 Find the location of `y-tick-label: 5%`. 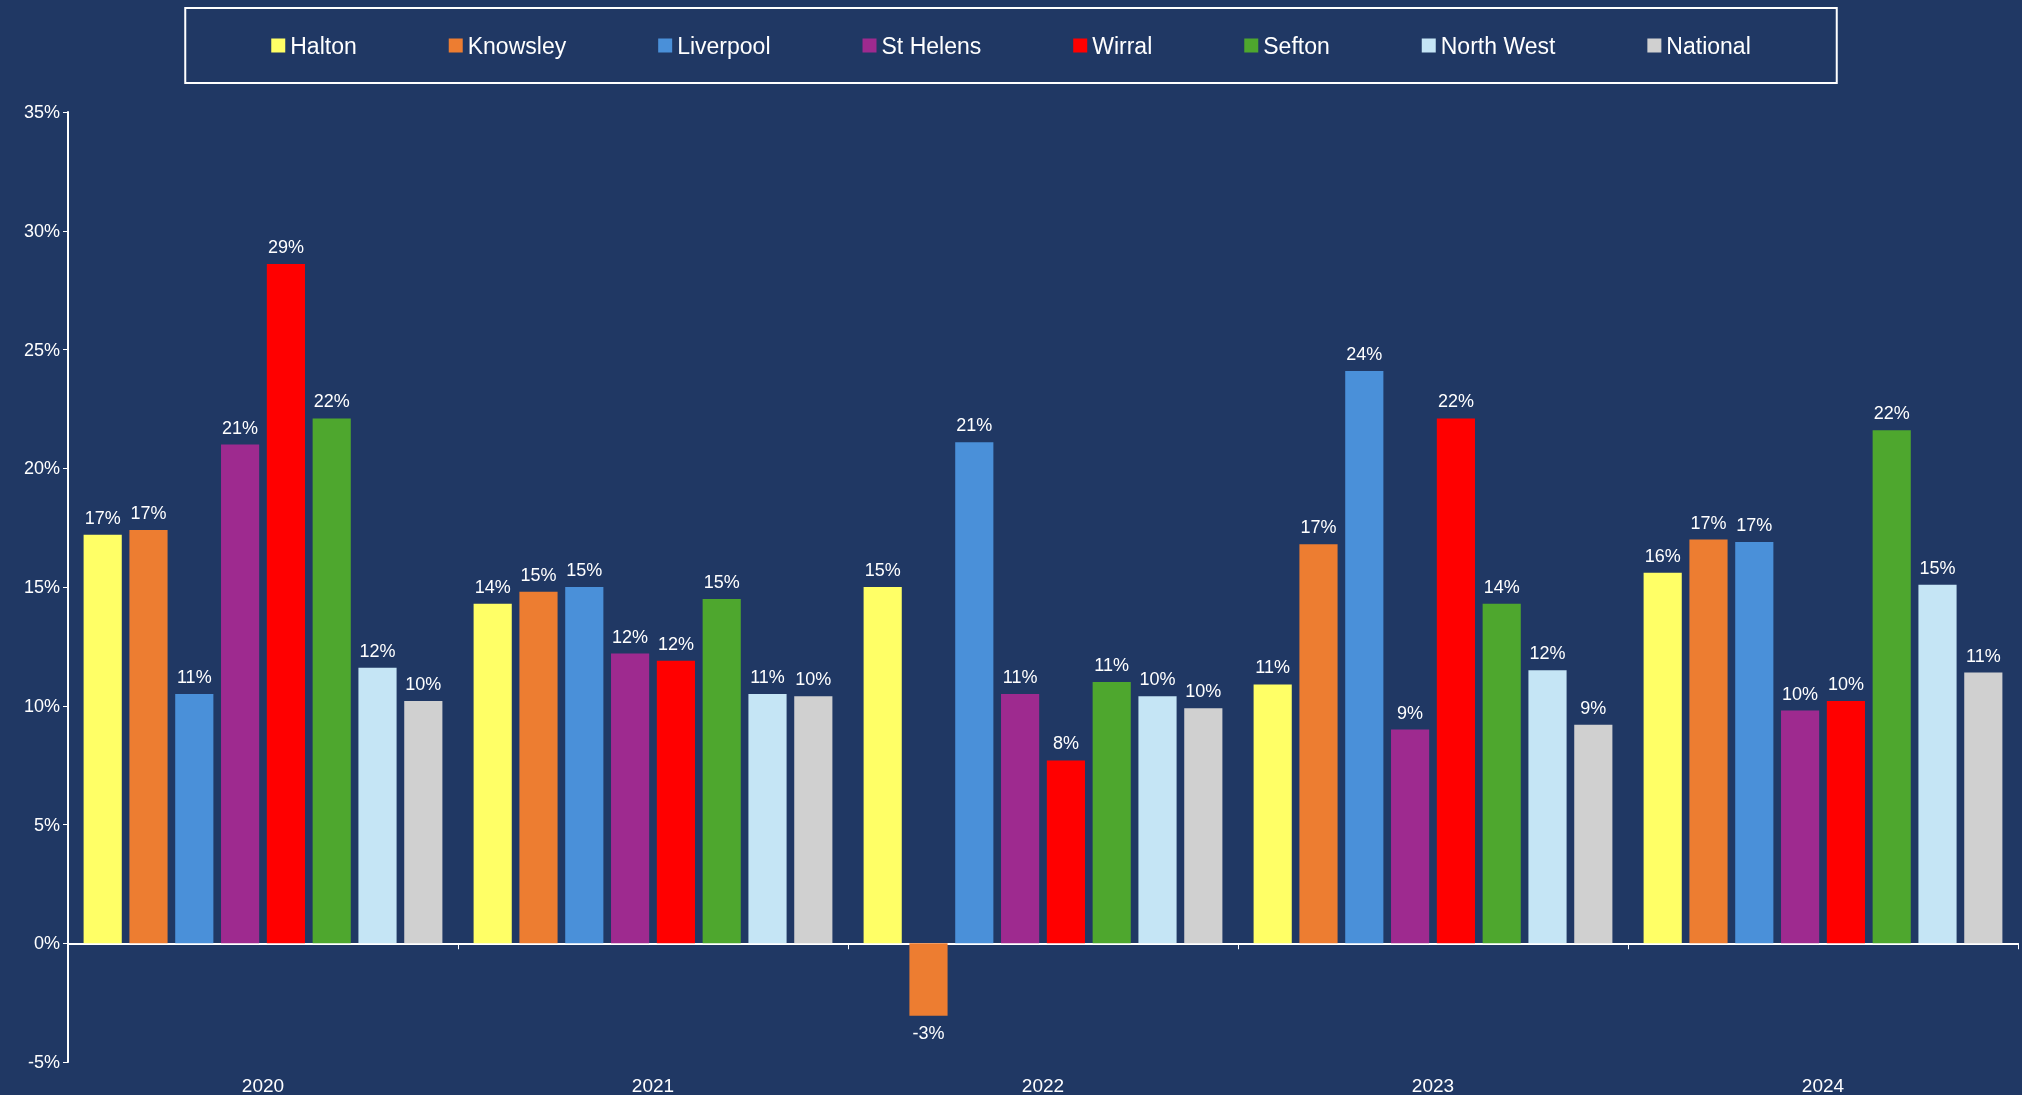

y-tick-label: 5% is located at coordinates (46, 824).